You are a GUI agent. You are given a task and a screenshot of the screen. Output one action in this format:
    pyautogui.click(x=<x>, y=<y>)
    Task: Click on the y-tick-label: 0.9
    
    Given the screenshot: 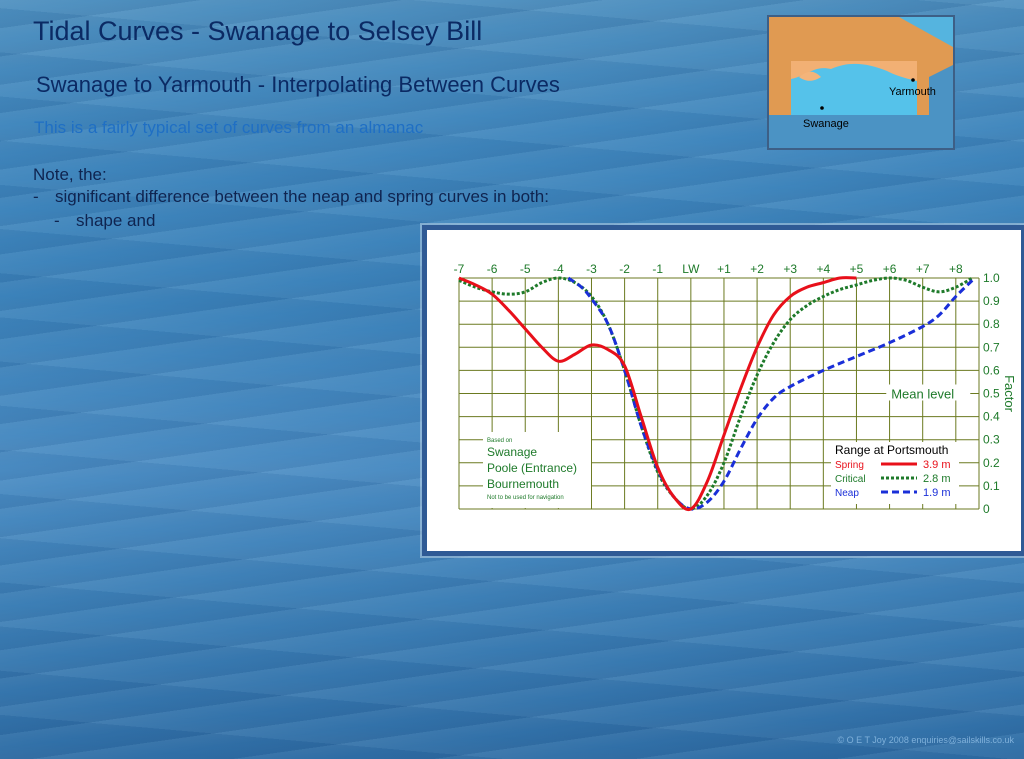 What is the action you would take?
    pyautogui.click(x=991, y=301)
    